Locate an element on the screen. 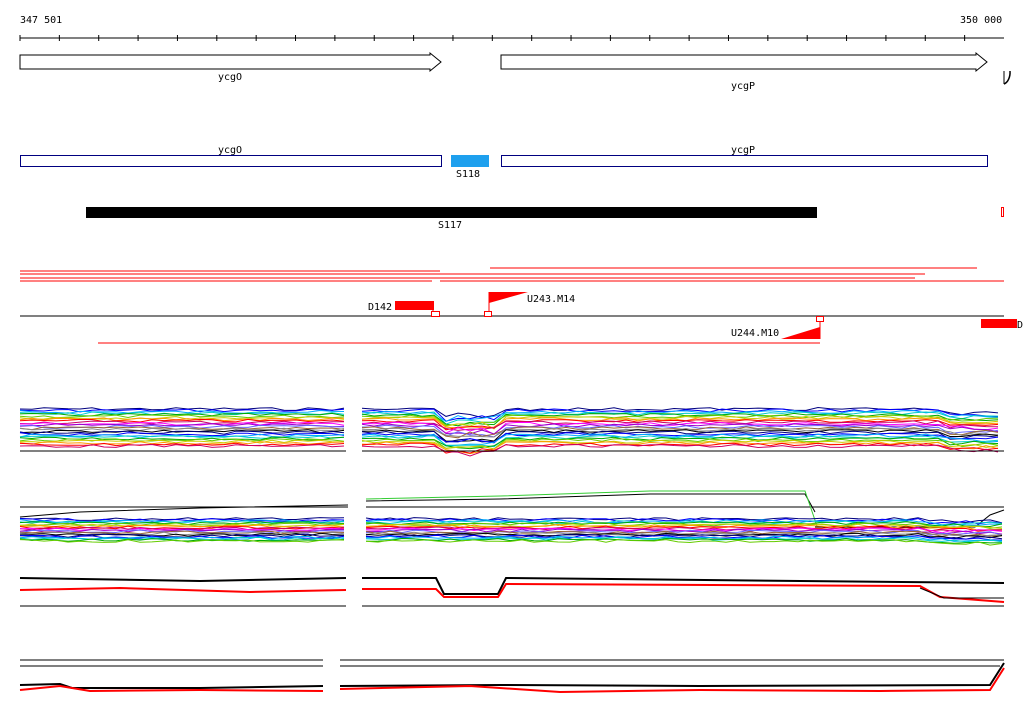 This screenshot has height=714, width=1024. feature-D142-anchor is located at coordinates (435, 314).